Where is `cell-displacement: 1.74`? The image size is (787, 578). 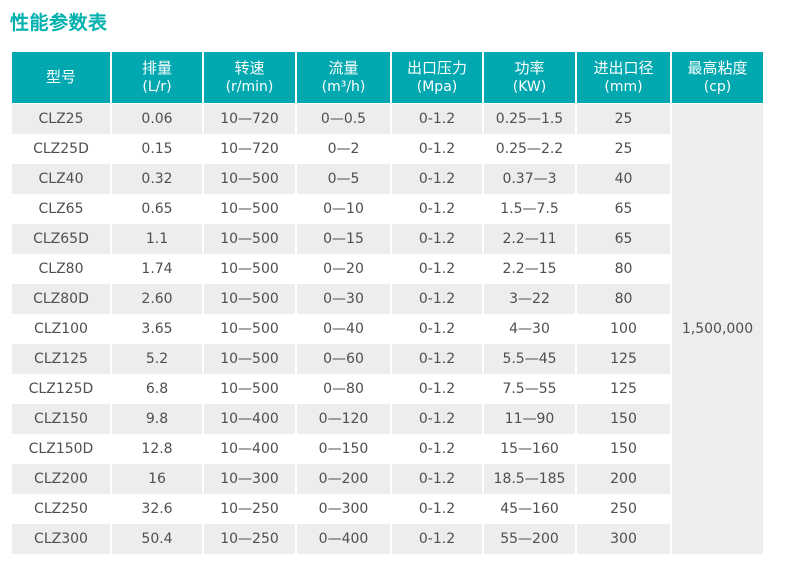
cell-displacement: 1.74 is located at coordinates (156, 269).